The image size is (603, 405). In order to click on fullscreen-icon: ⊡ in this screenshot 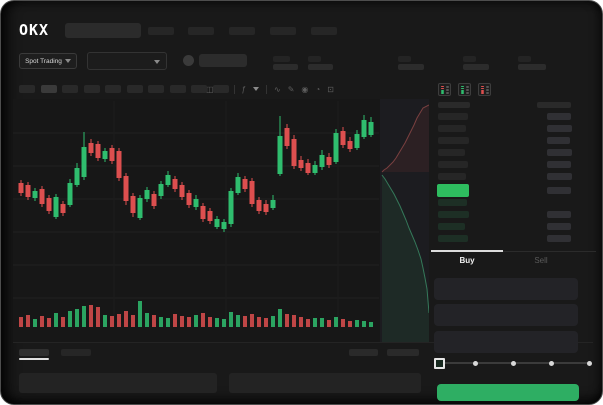, I will do `click(330, 89)`.